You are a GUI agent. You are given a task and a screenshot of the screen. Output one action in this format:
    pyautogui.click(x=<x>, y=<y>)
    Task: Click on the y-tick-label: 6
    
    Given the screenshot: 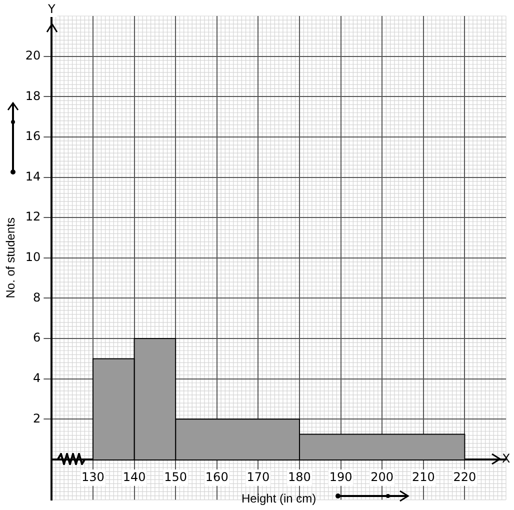 What is the action you would take?
    pyautogui.click(x=37, y=337)
    